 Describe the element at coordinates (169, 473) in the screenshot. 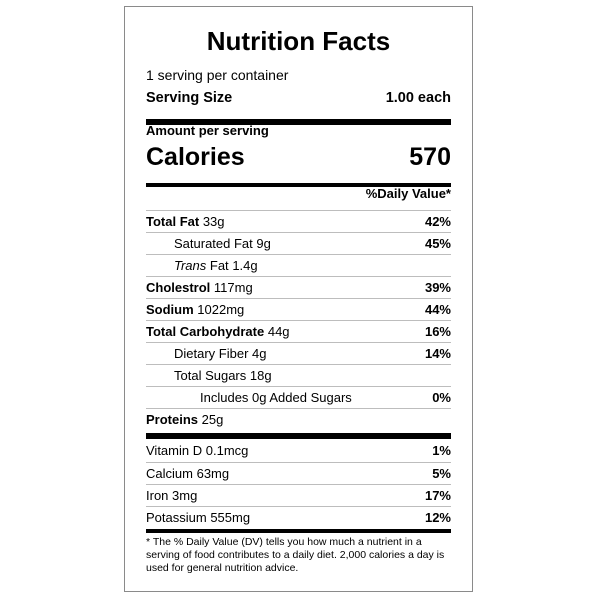

I see `vitamin-name: Calcium` at that location.